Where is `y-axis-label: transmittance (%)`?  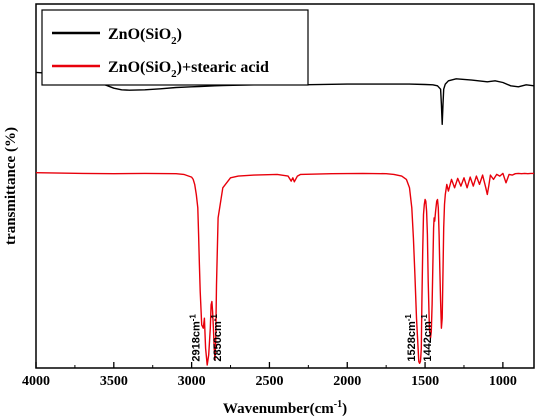 y-axis-label: transmittance (%) is located at coordinates (11, 186).